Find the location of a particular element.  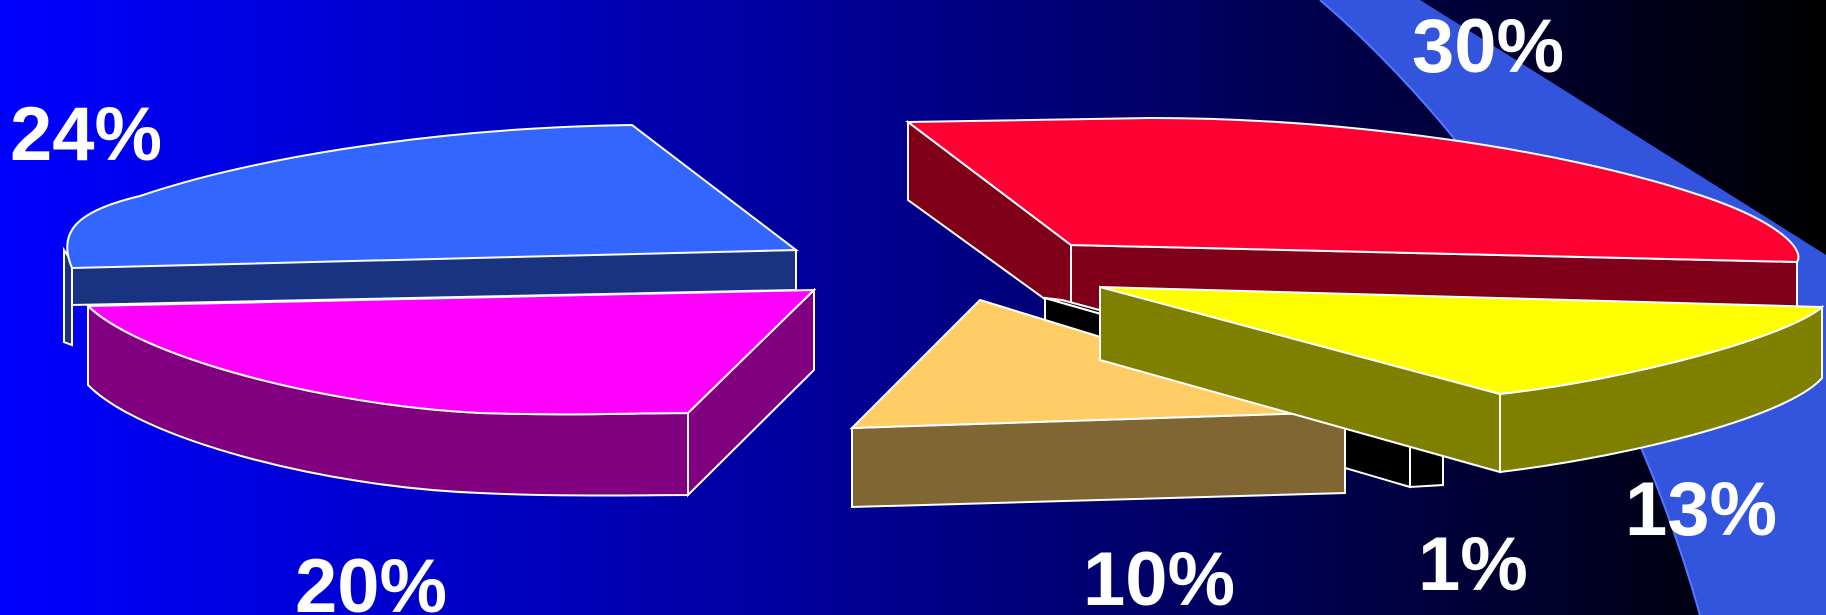

slice-label: 10% is located at coordinates (1159, 576).